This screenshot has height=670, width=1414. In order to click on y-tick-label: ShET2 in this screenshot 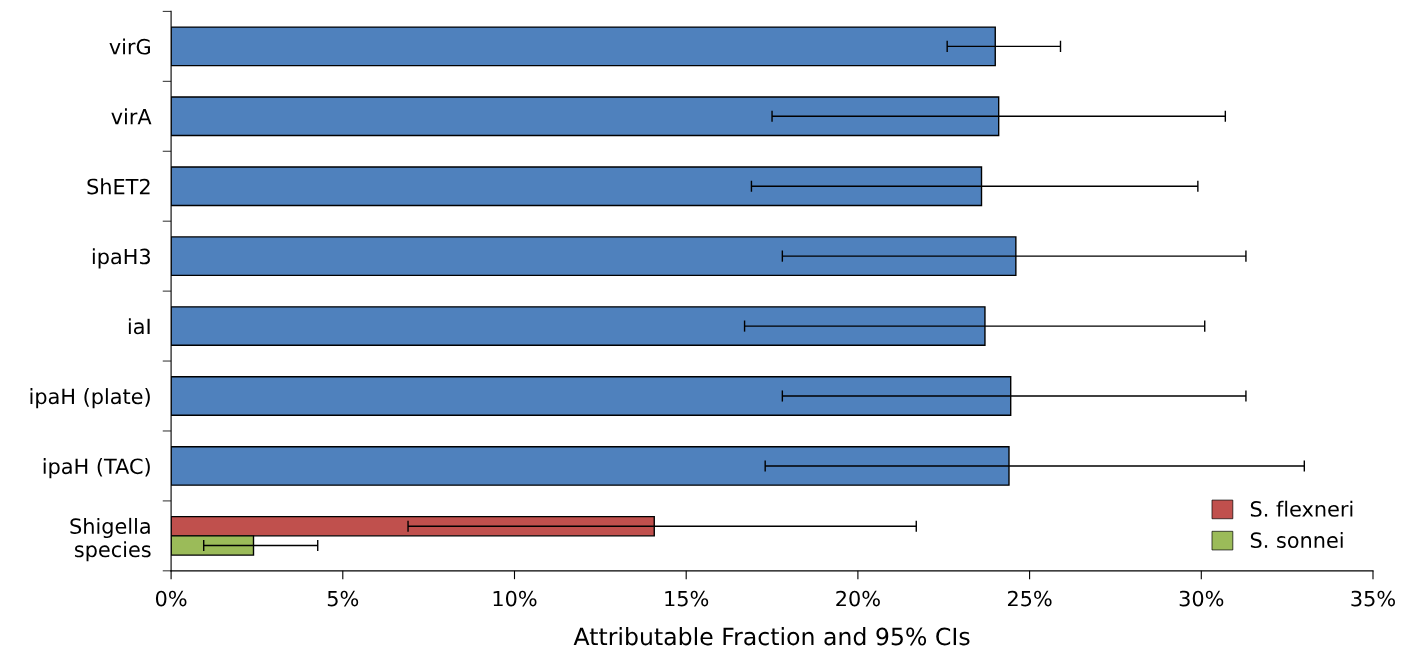, I will do `click(118, 186)`.